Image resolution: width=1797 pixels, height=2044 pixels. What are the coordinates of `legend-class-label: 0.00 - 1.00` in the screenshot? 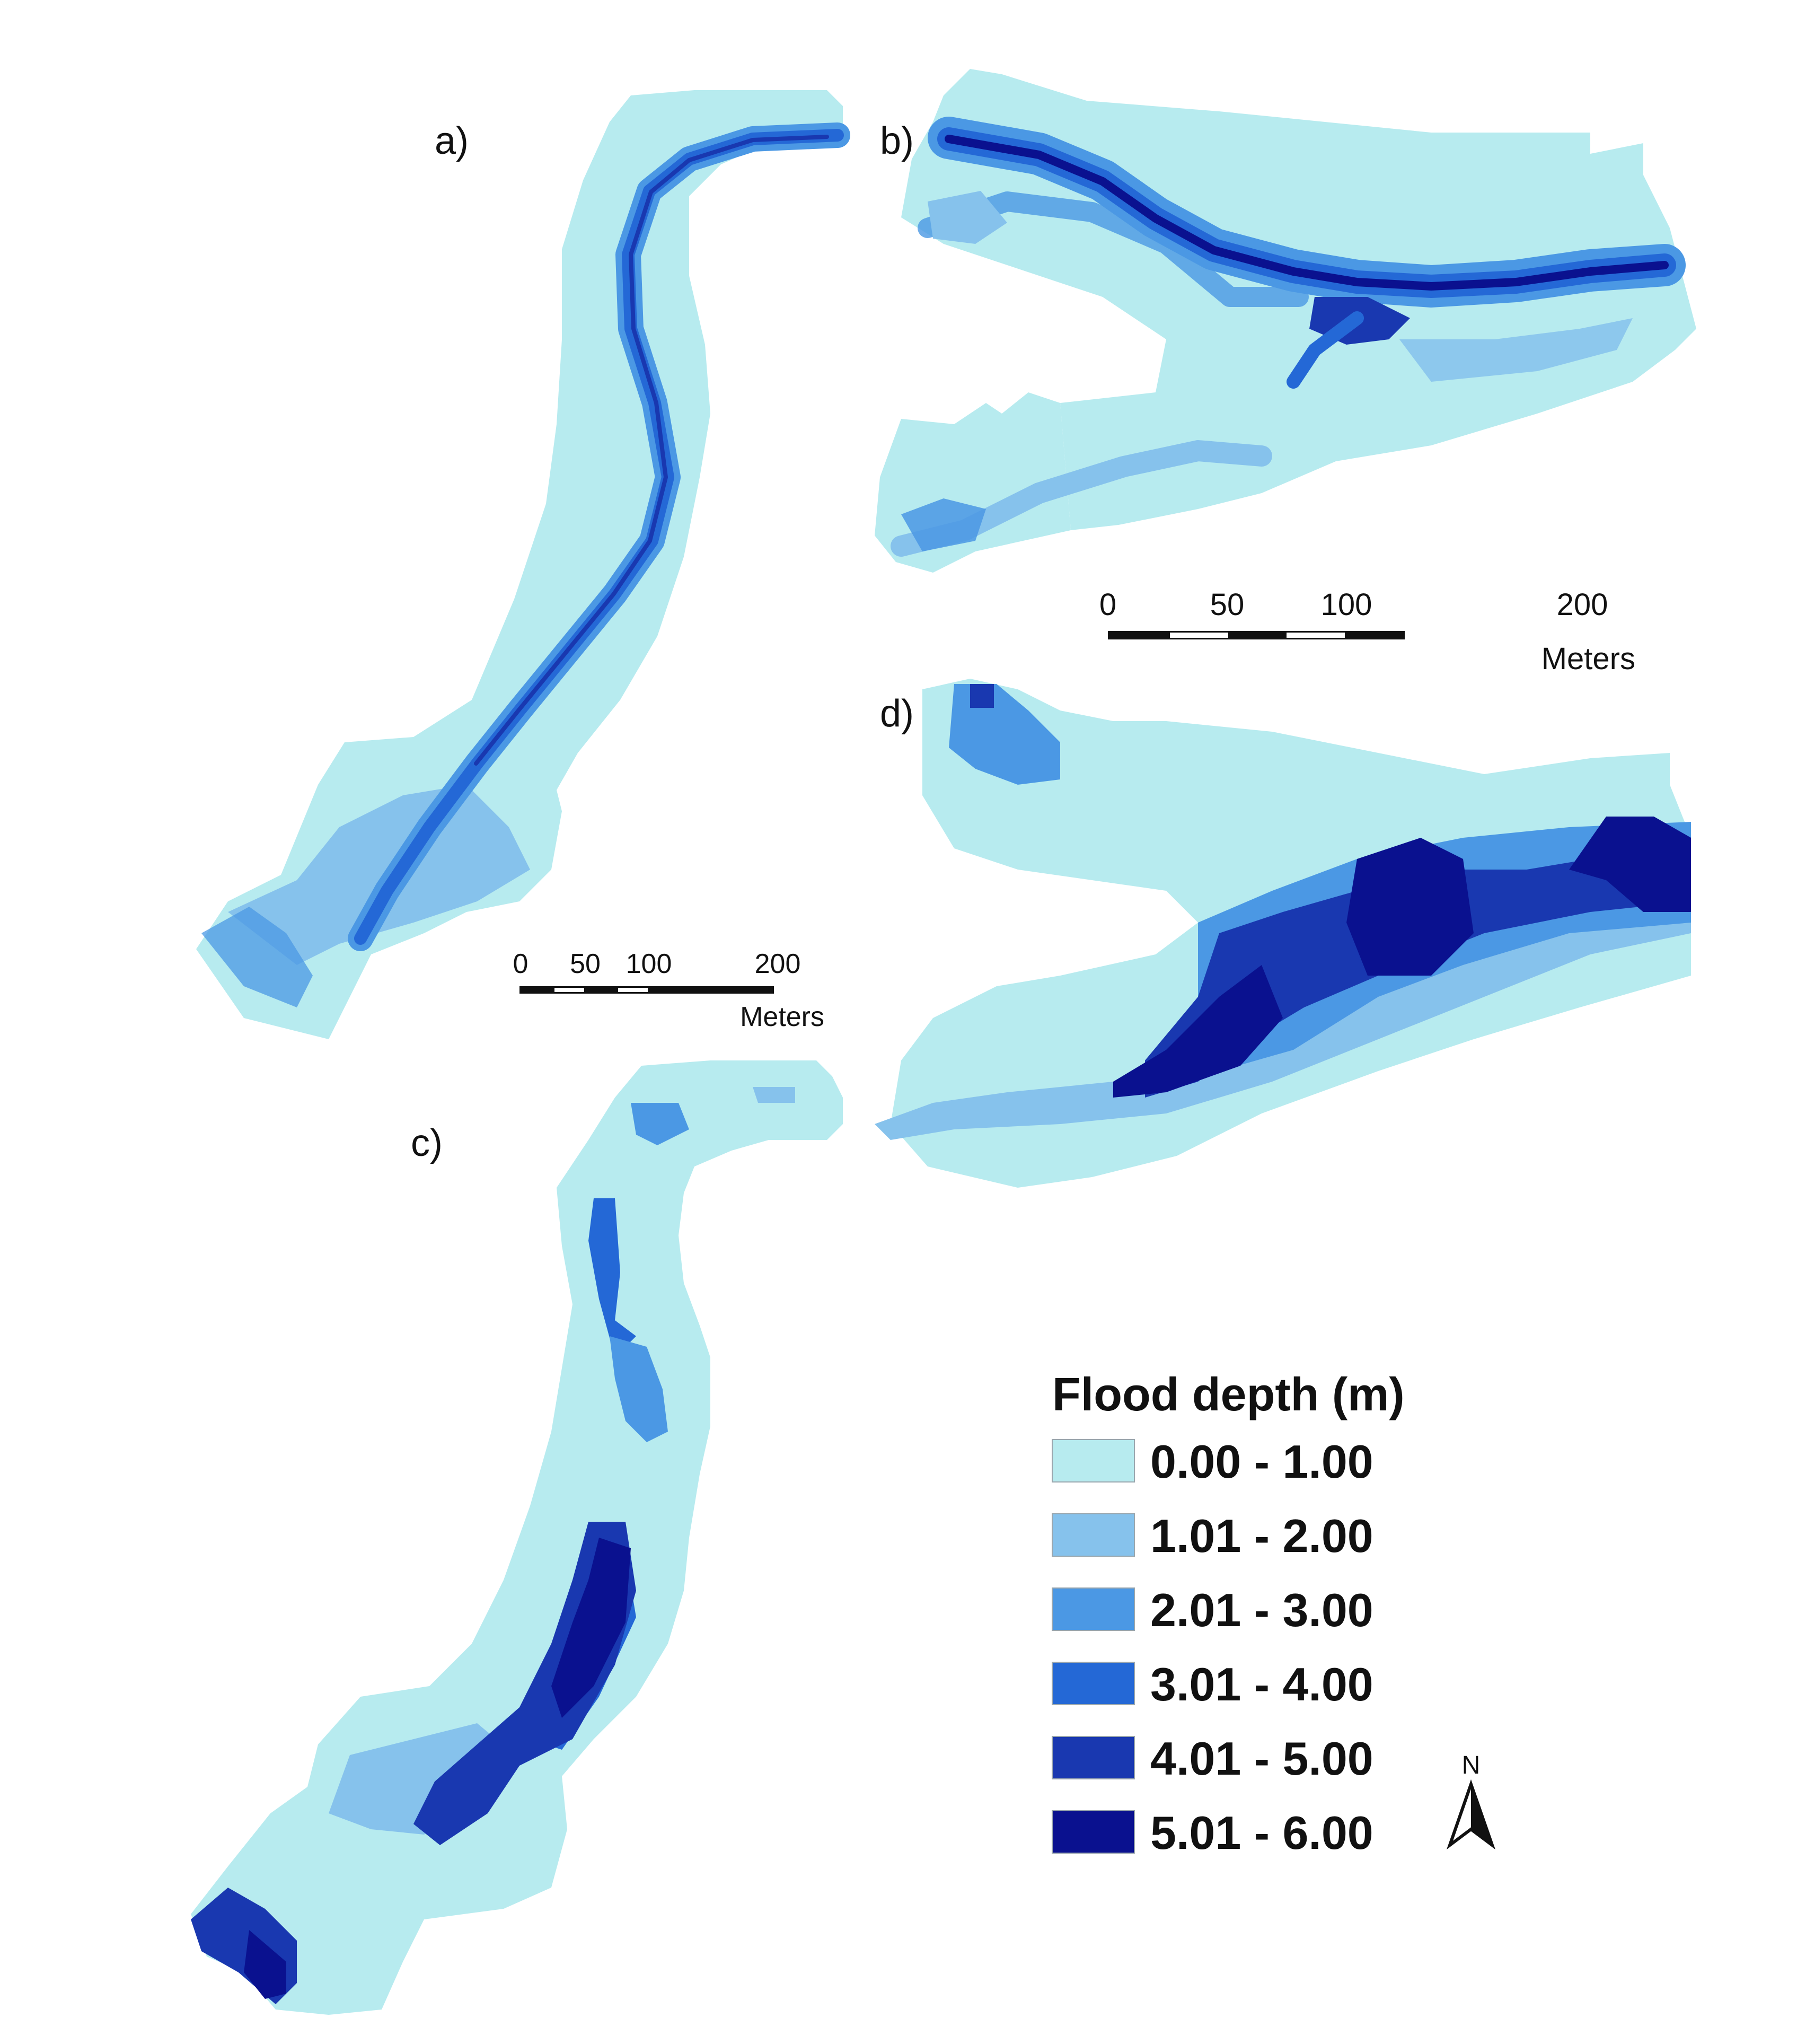 It's located at (1261, 1461).